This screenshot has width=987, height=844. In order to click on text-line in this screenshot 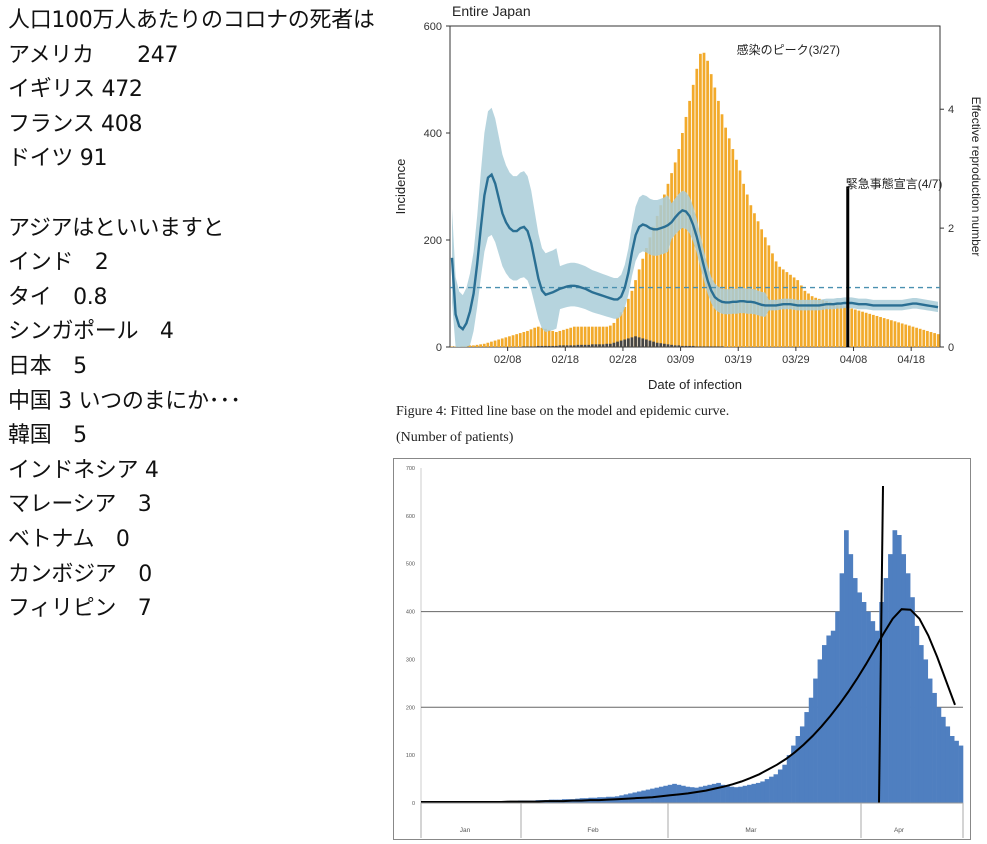, I will do `click(200, 194)`.